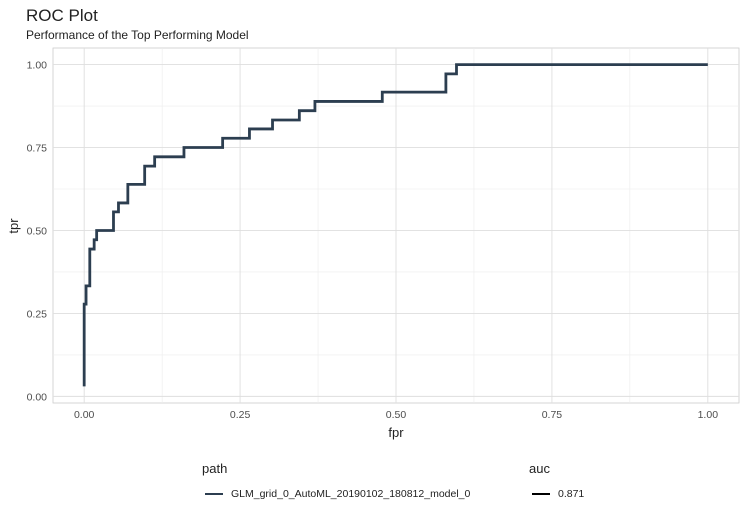 The width and height of the screenshot is (745, 520). I want to click on legend-title-auc: auc, so click(539, 468).